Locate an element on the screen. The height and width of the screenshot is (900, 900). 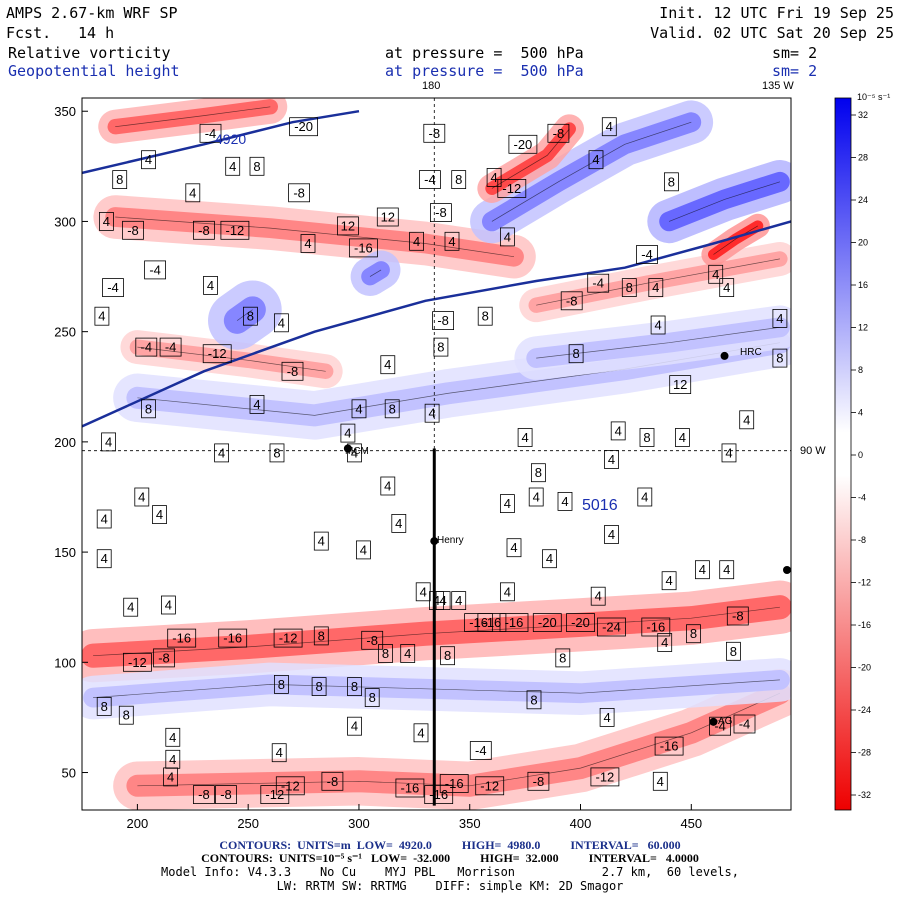
colorbar-tick-label: -24 is located at coordinates (864, 710).